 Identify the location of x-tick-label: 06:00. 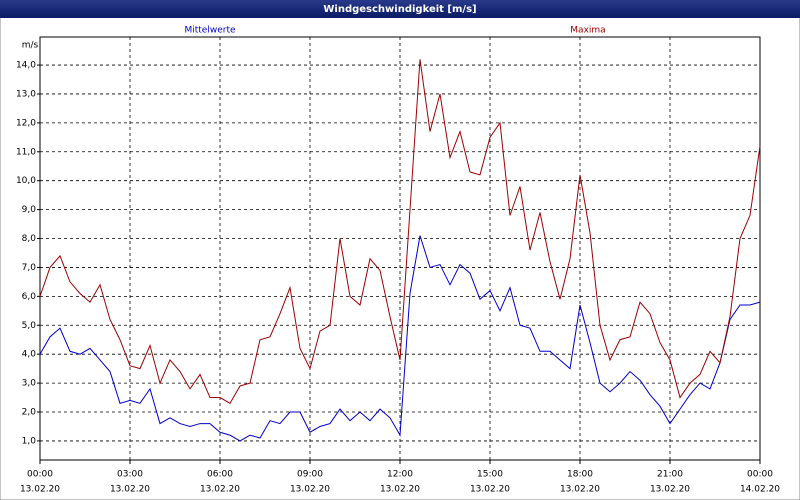
(220, 475).